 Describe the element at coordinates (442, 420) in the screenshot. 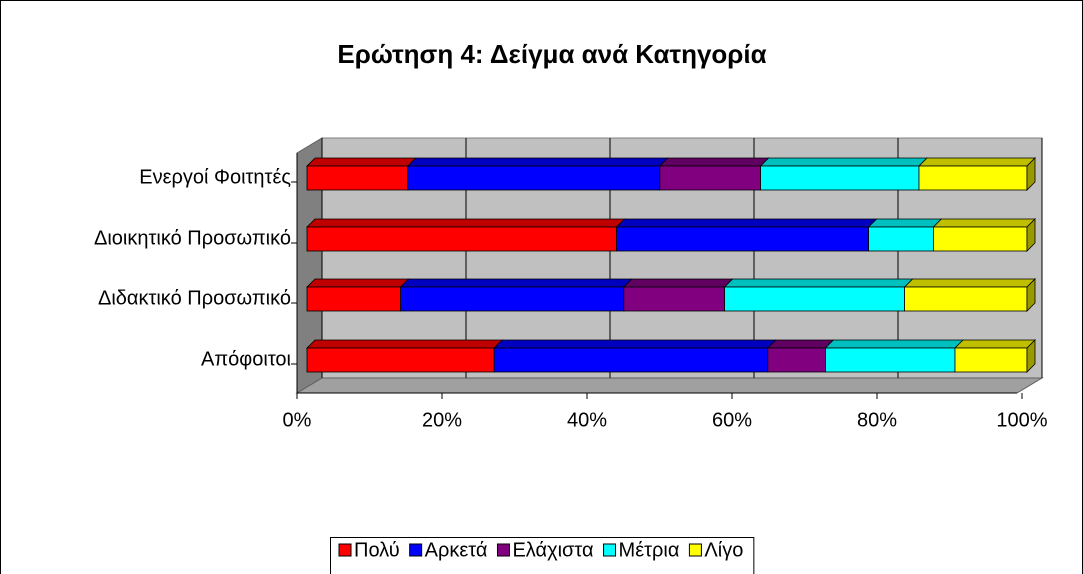

I see `x-tick-label: 20%` at that location.